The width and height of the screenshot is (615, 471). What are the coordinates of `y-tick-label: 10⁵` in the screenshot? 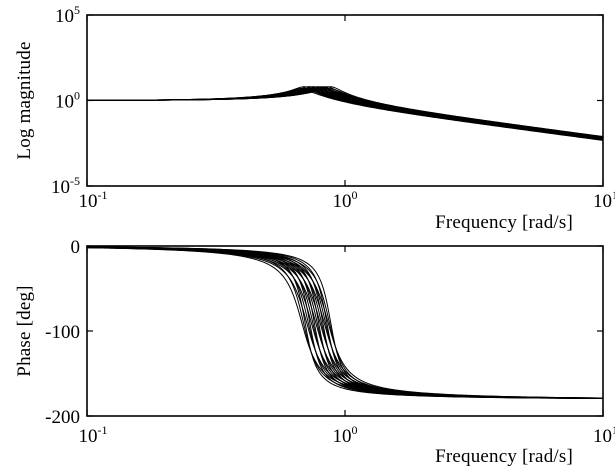 It's located at (67, 15).